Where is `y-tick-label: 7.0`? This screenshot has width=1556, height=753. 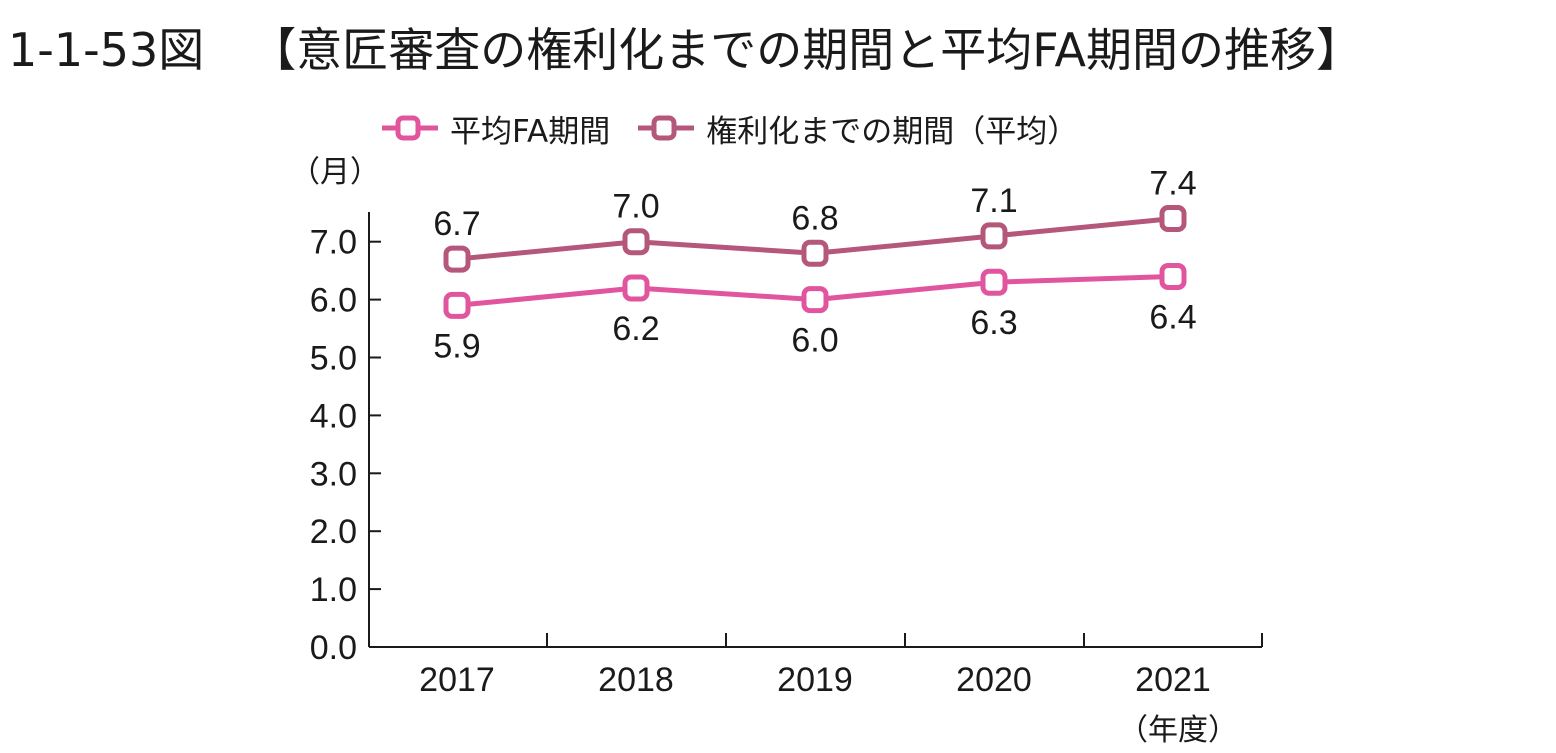 y-tick-label: 7.0 is located at coordinates (333, 243).